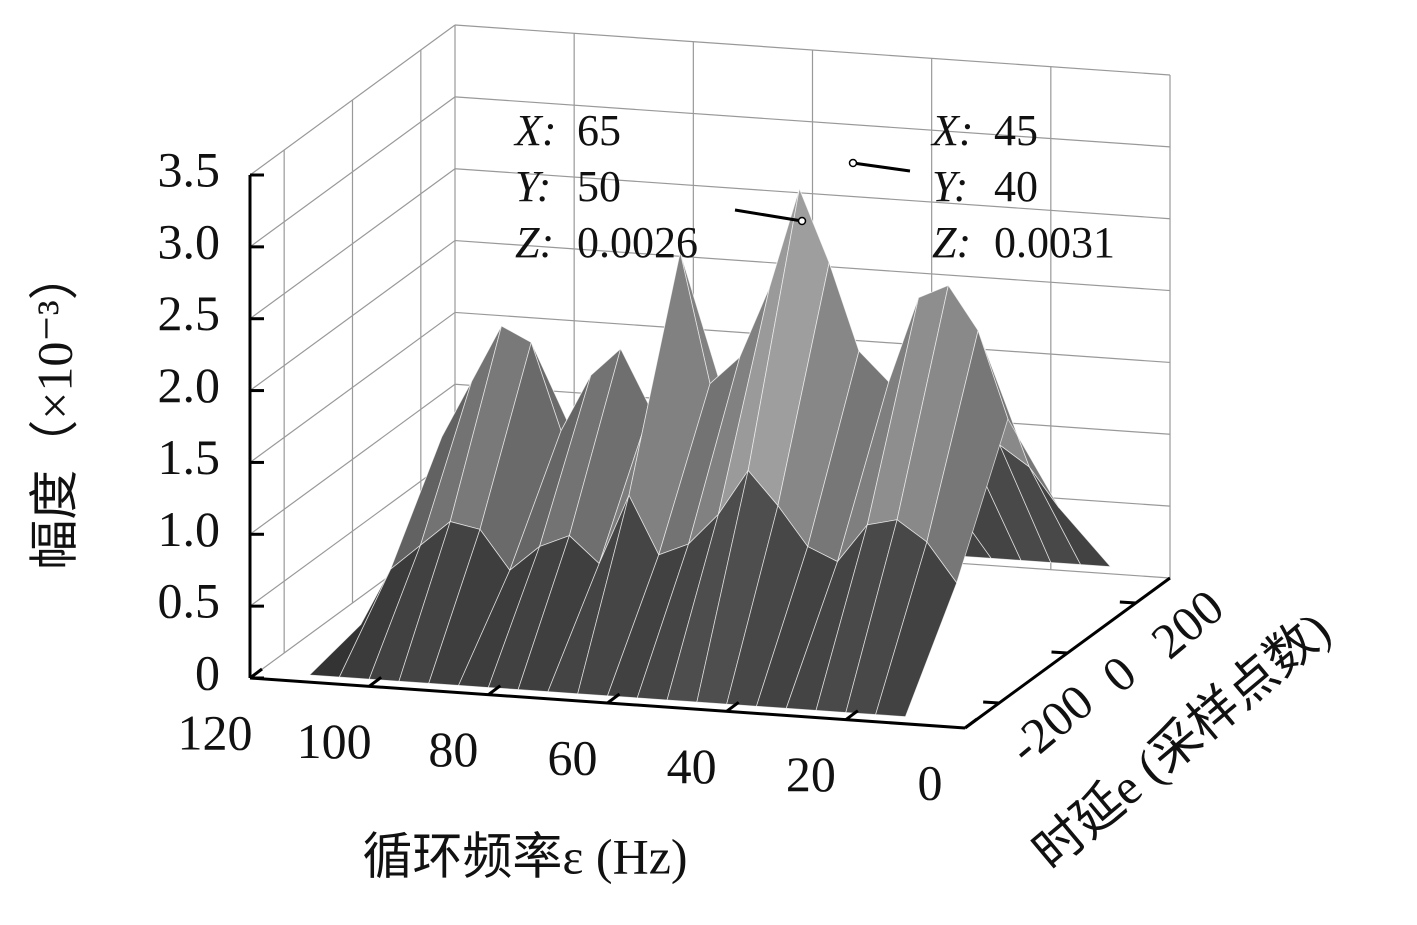 Image resolution: width=1417 pixels, height=925 pixels. Describe the element at coordinates (524, 856) in the screenshot. I see `x-axis-label: 循环频率ε (Hz)` at that location.